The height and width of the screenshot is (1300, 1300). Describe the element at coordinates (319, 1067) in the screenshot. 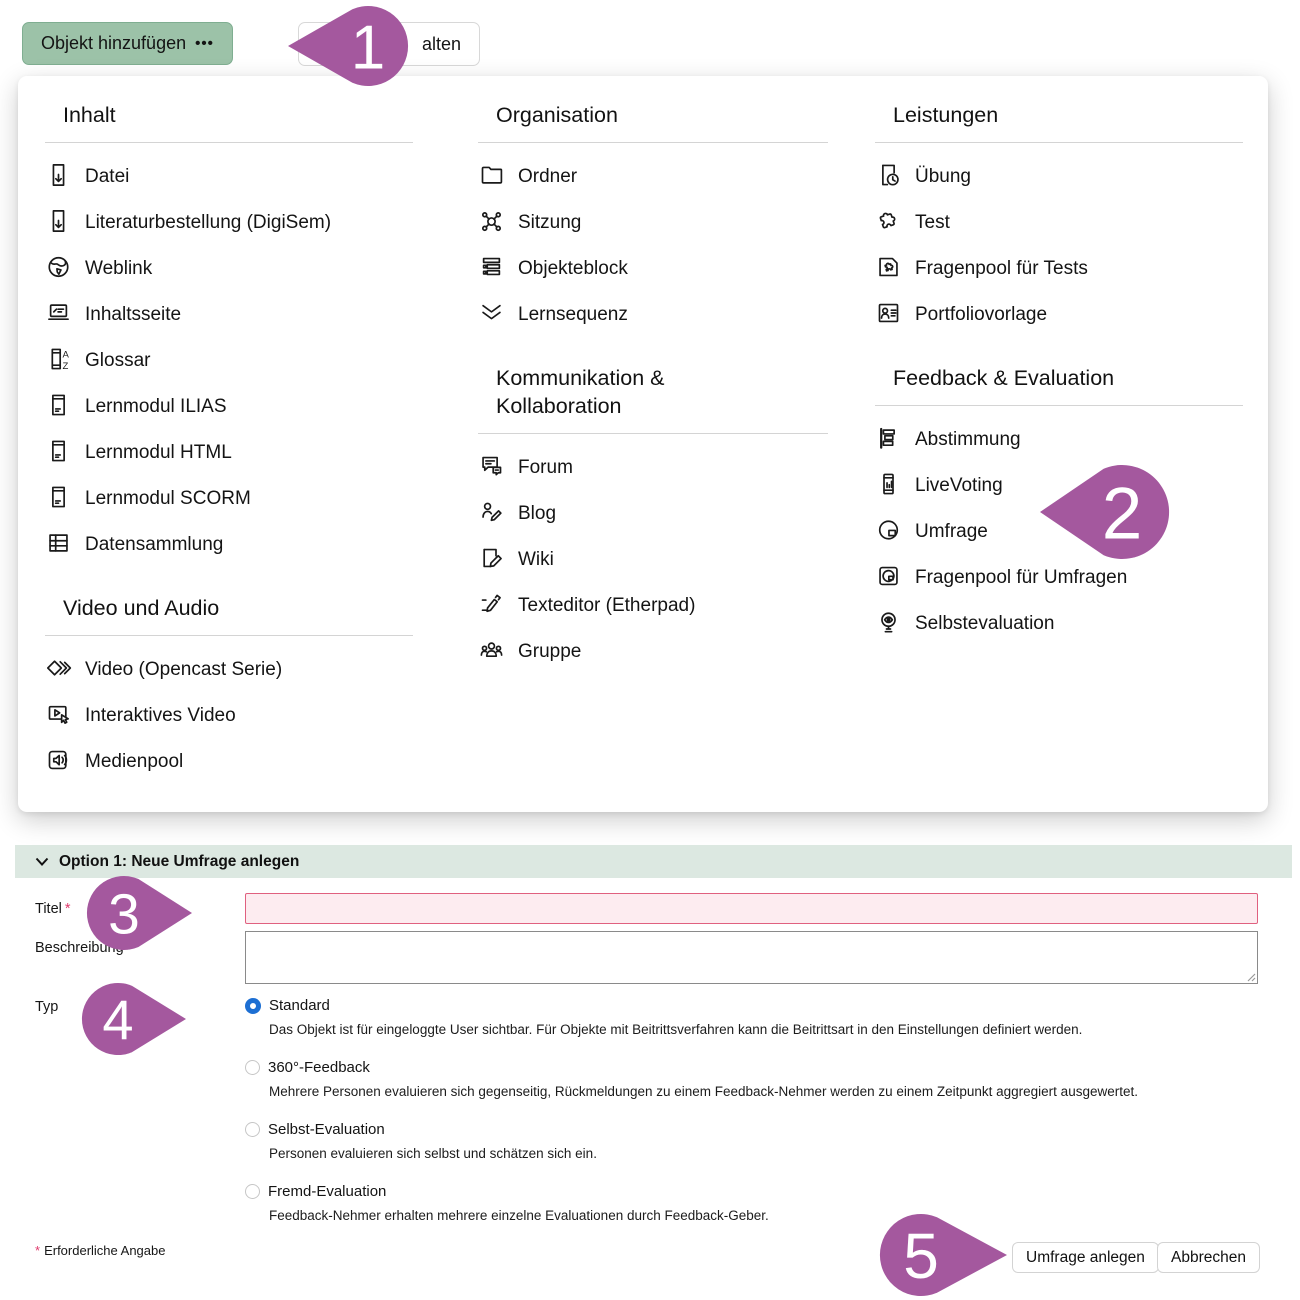

I see `type-option-label: 360°-Feedback` at that location.